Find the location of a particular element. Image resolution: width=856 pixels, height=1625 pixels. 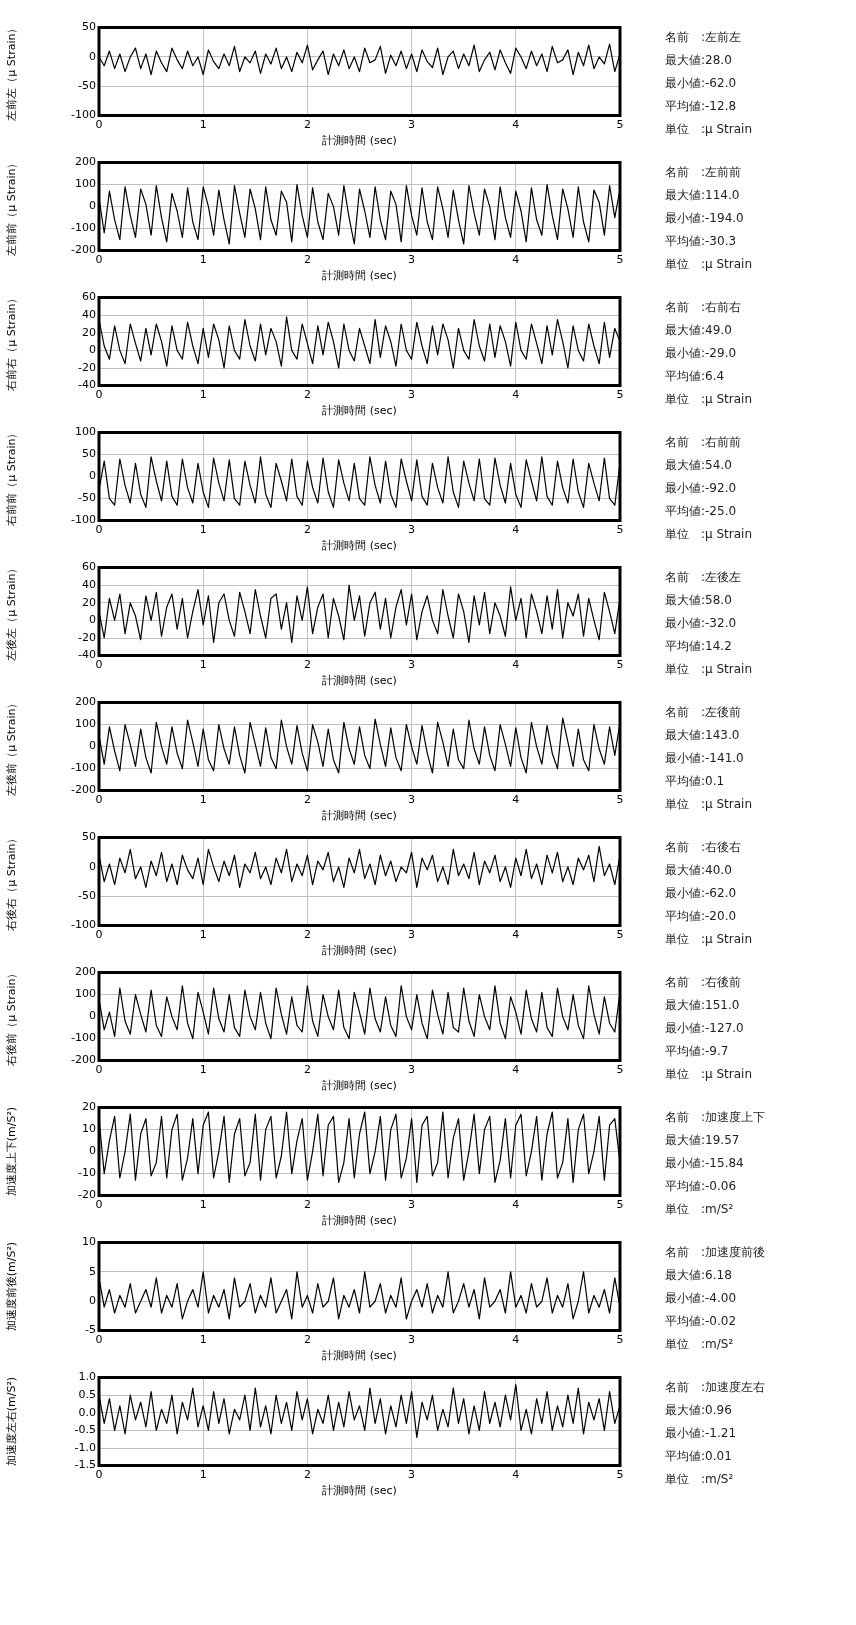

y-tick-label: -1.0 is located at coordinates (85, 1447).